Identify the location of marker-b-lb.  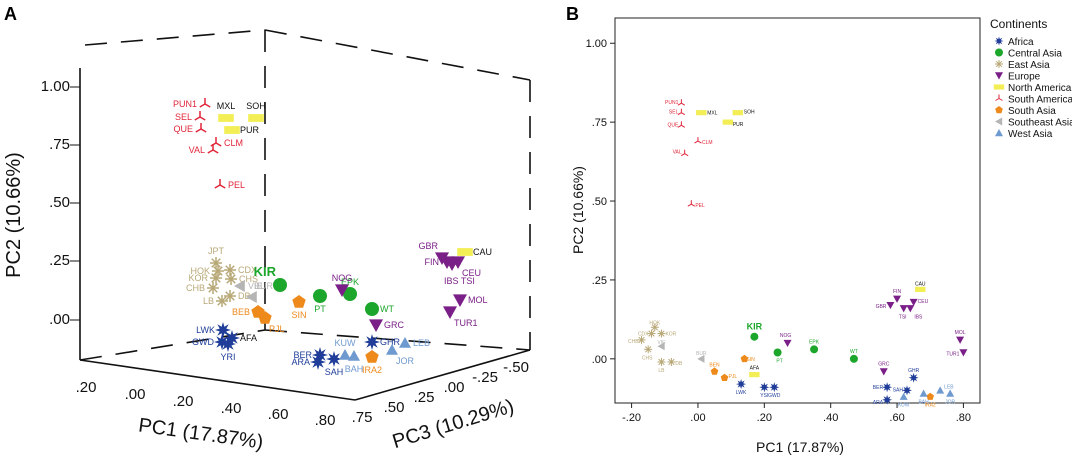
(661, 361).